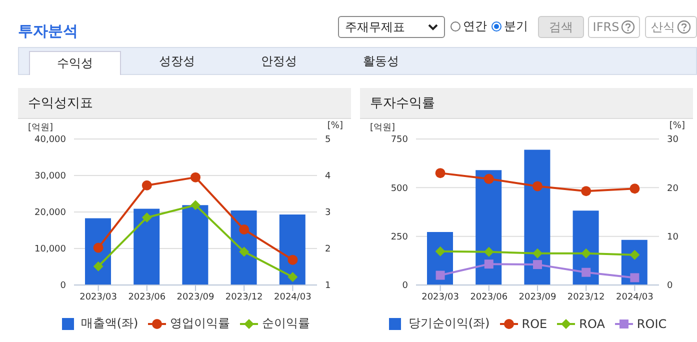  Describe the element at coordinates (50, 249) in the screenshot. I see `y-tick-label: 10,000` at that location.